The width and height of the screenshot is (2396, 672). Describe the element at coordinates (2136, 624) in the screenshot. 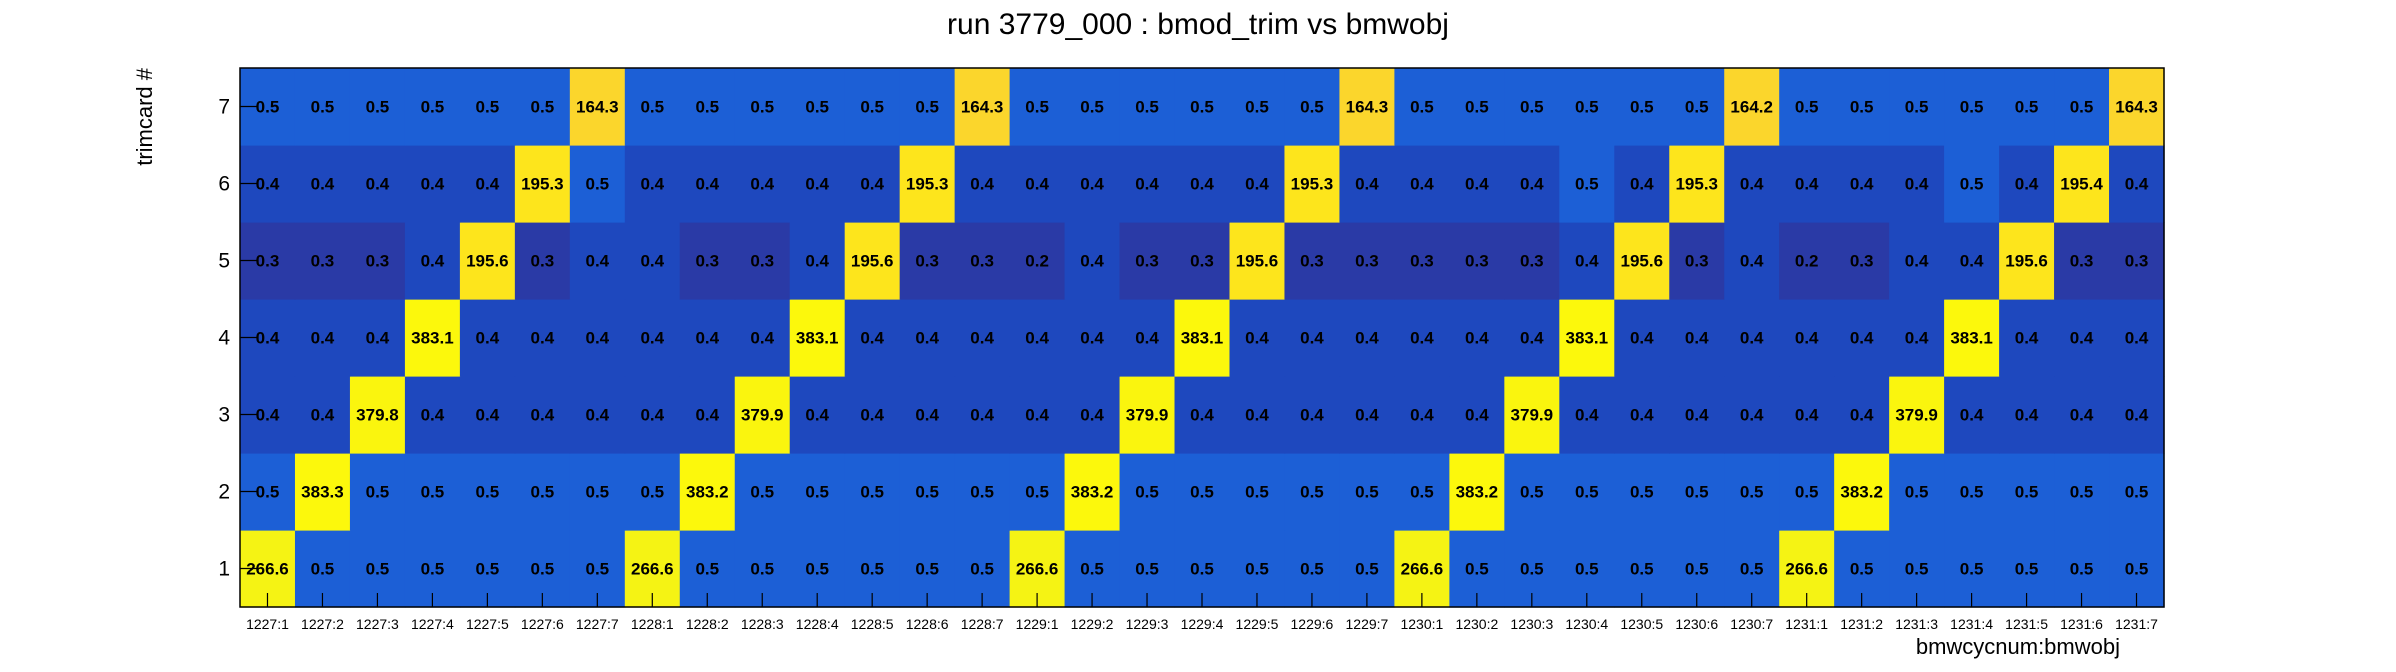

I see `x-tick-label: 1231:7` at that location.